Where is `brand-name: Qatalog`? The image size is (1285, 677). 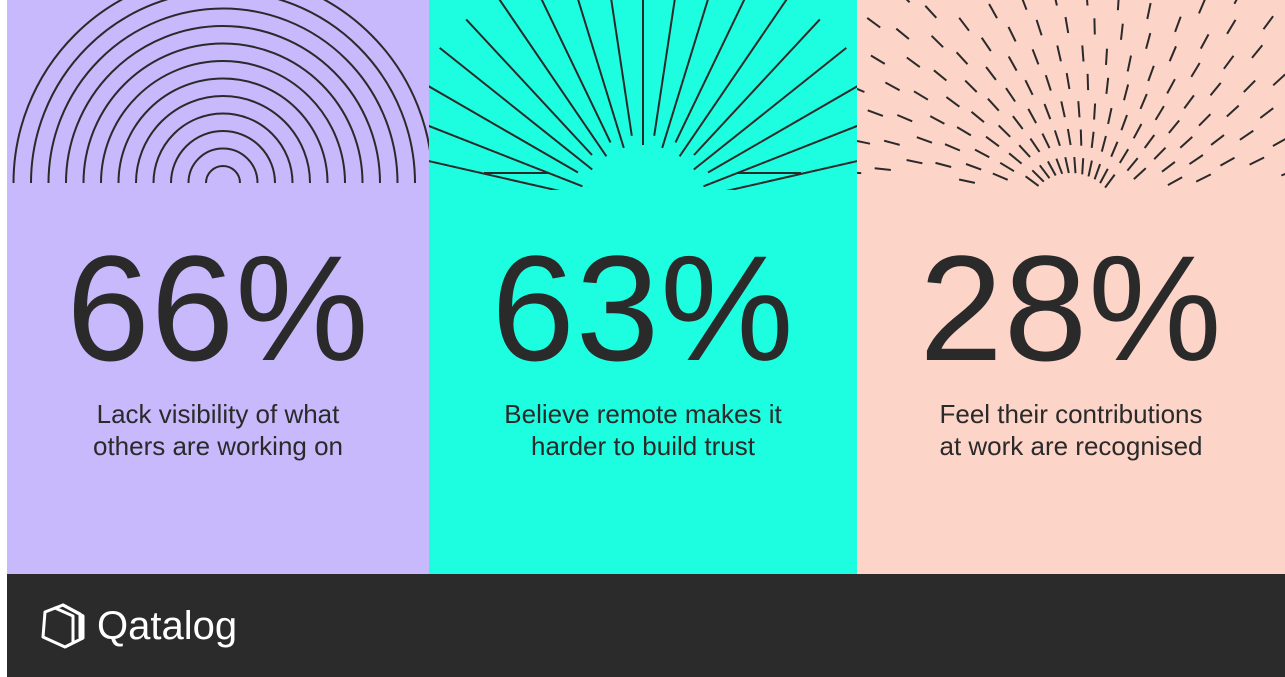 brand-name: Qatalog is located at coordinates (167, 626).